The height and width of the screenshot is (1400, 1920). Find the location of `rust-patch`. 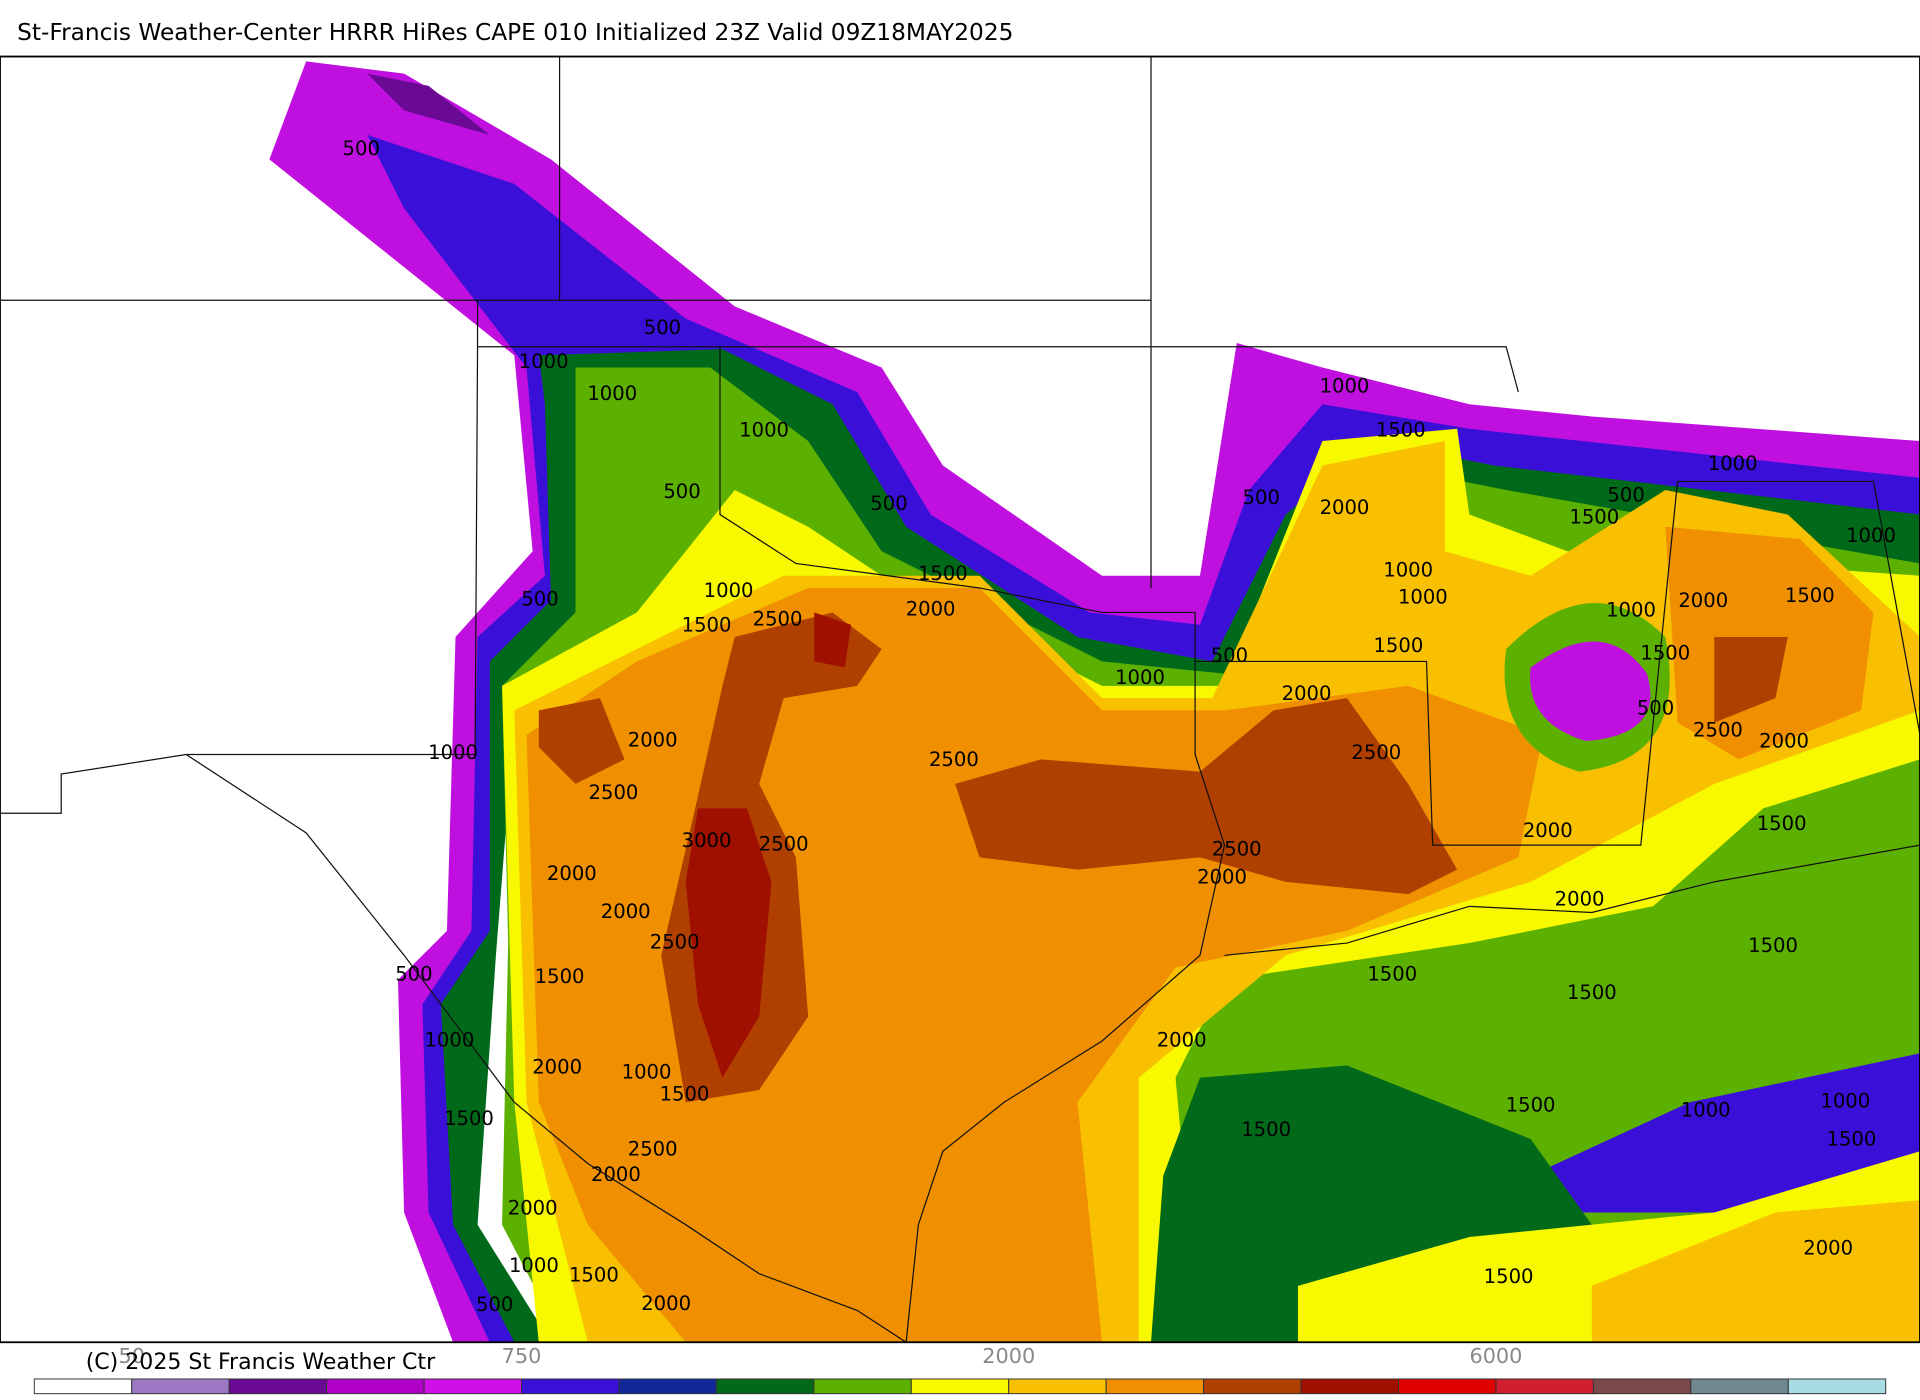

rust-patch is located at coordinates (1206, 796).